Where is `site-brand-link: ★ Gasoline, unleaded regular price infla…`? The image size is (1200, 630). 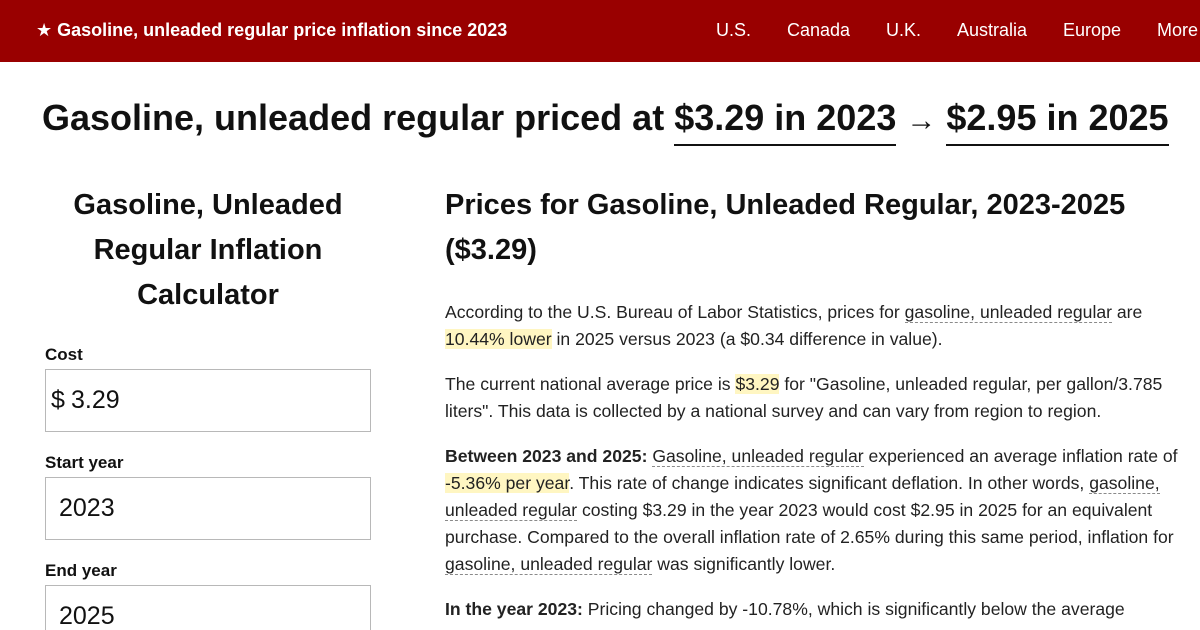
site-brand-link: ★ Gasoline, unleaded regular price infla… is located at coordinates (272, 30).